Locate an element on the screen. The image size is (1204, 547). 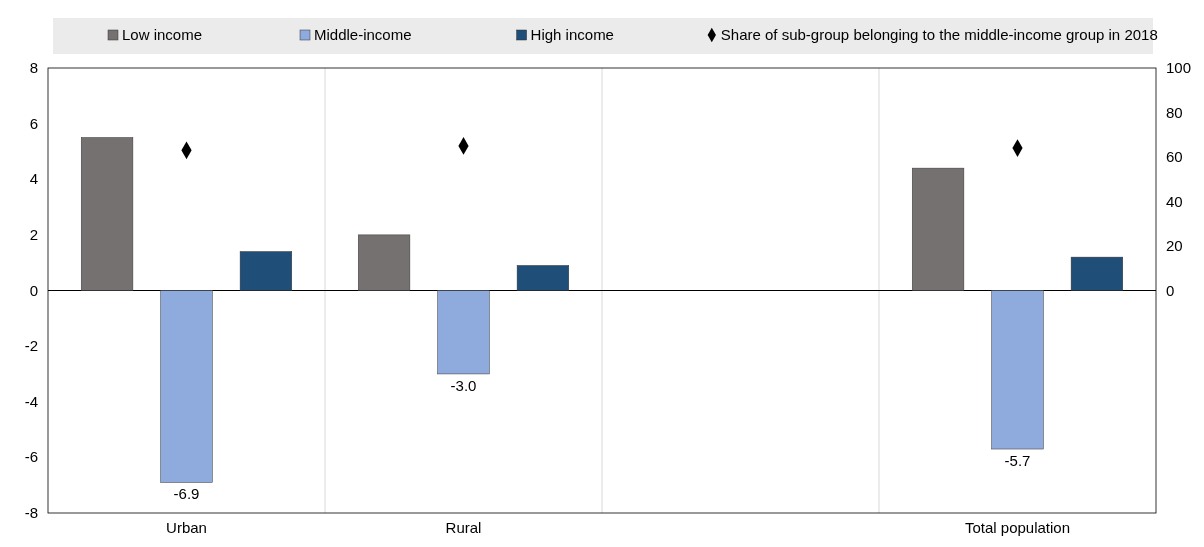
y-tick-label: -6 is located at coordinates (31, 457).